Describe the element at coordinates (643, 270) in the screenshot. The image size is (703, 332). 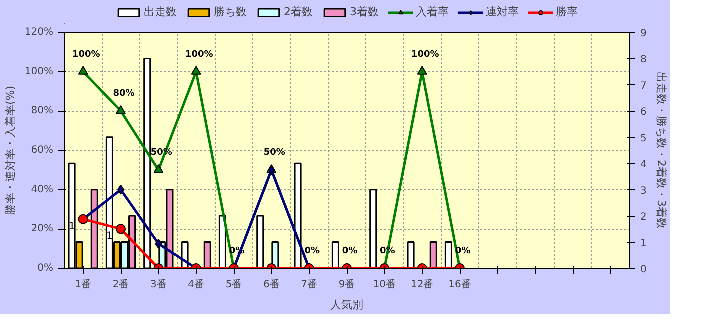
I see `y2-tick-label: 0` at that location.